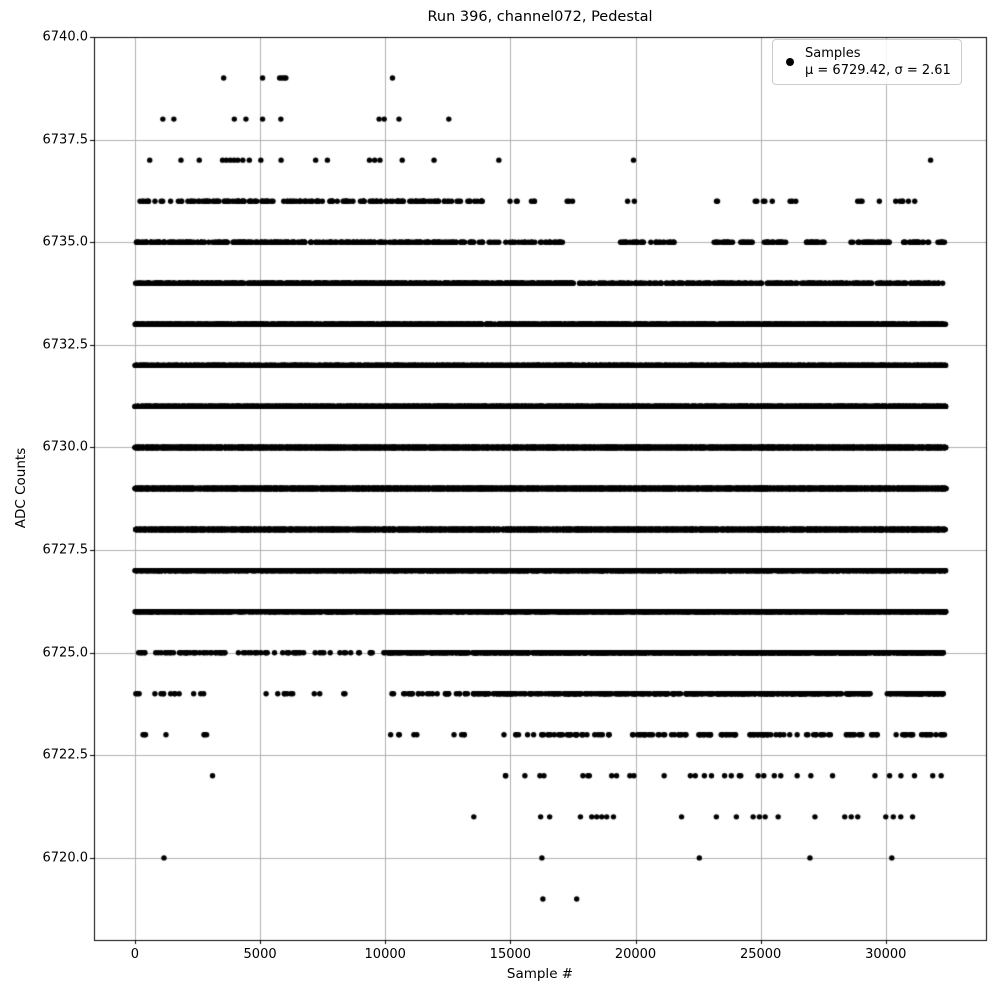 Image resolution: width=1000 pixels, height=1000 pixels. I want to click on y-tick-label: 6732.5, so click(65, 345).